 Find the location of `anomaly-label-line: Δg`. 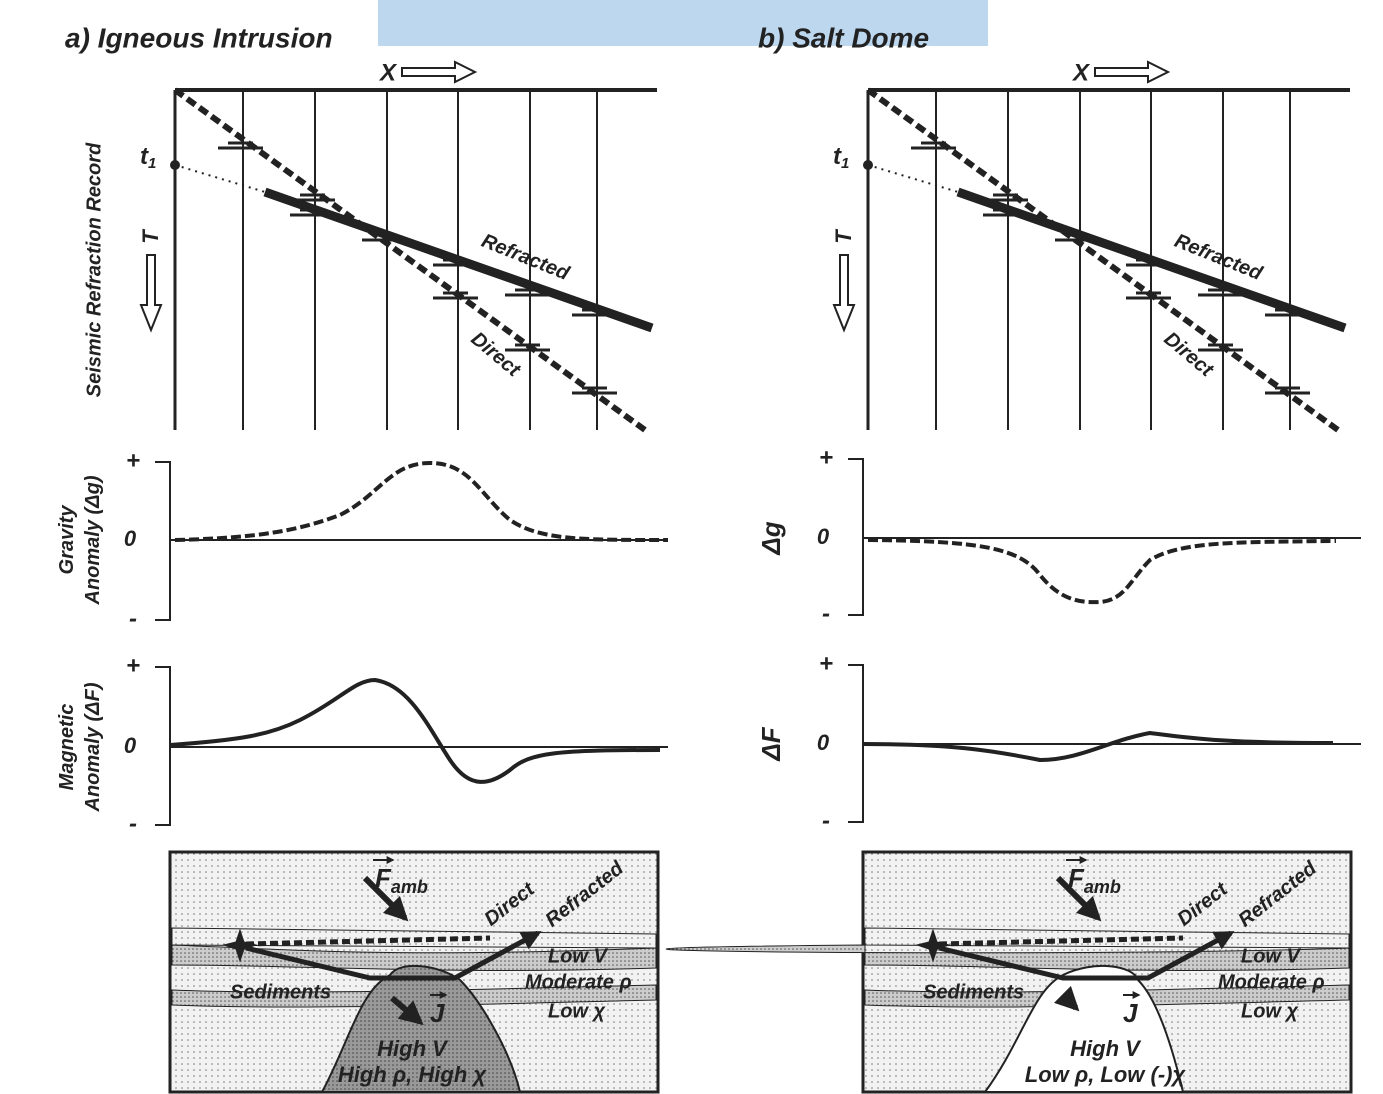

anomaly-label-line: Δg is located at coordinates (771, 538).